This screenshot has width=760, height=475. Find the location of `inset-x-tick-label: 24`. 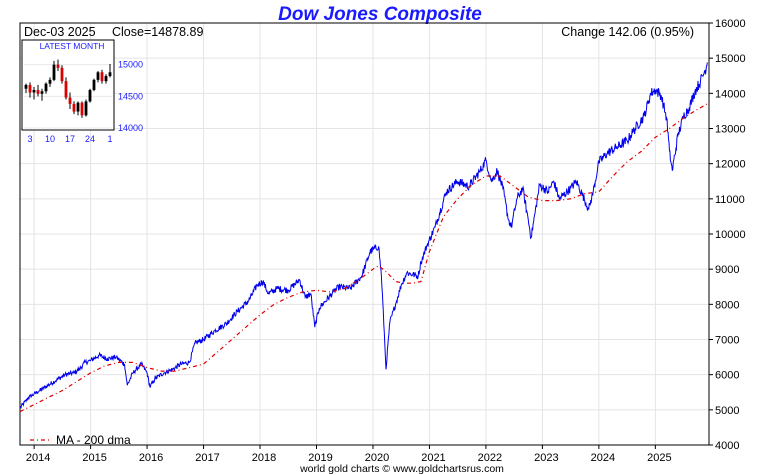

inset-x-tick-label: 24 is located at coordinates (90, 139).